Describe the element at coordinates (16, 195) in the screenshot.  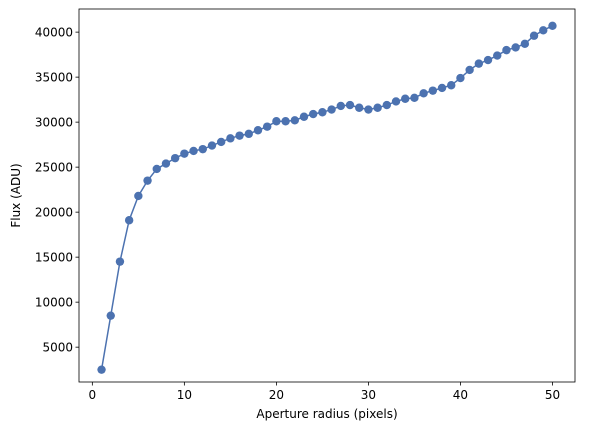
I see `y-axis-label: Flux (ADU)` at that location.